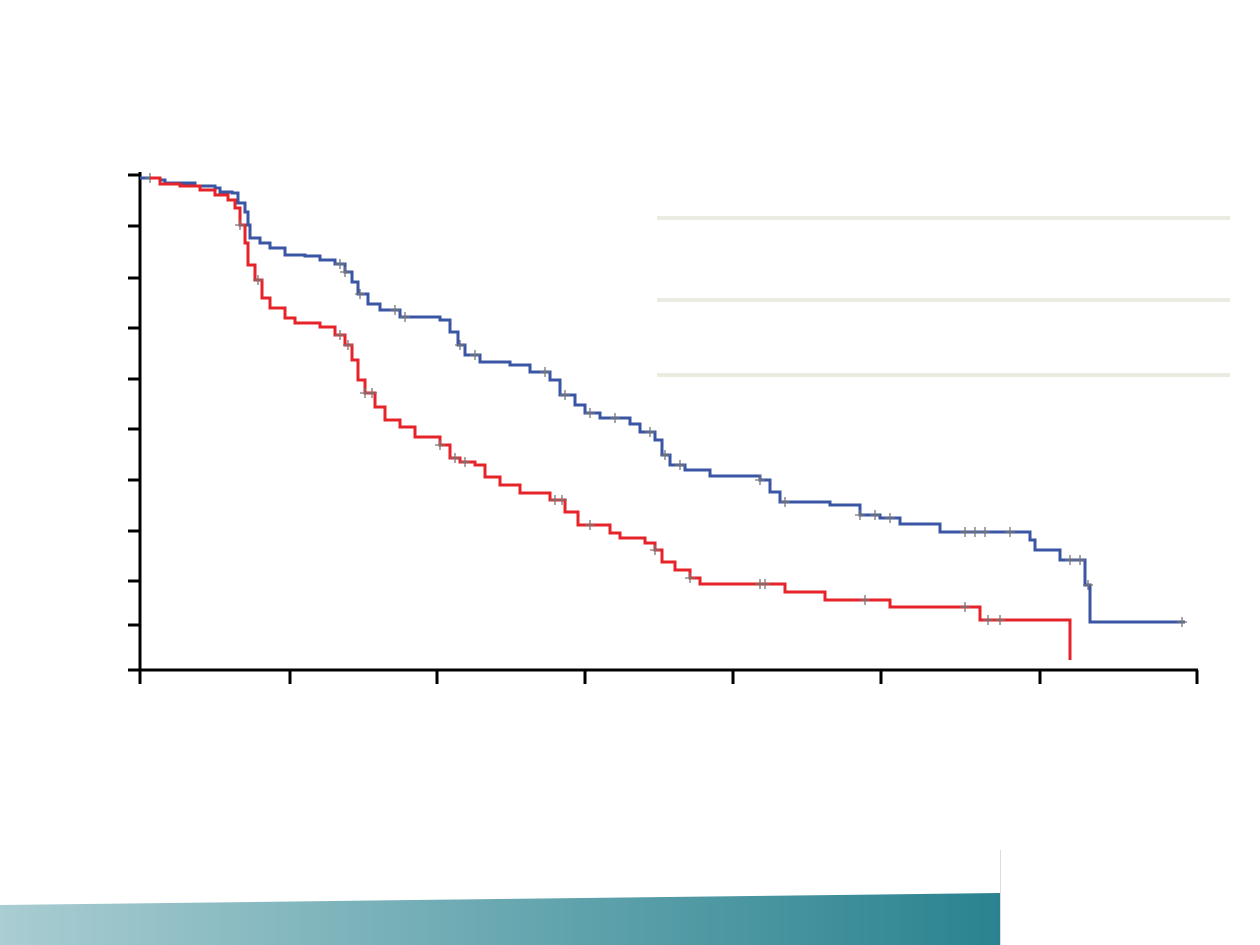 This screenshot has height=945, width=1260. I want to click on footer-band, so click(500, 919).